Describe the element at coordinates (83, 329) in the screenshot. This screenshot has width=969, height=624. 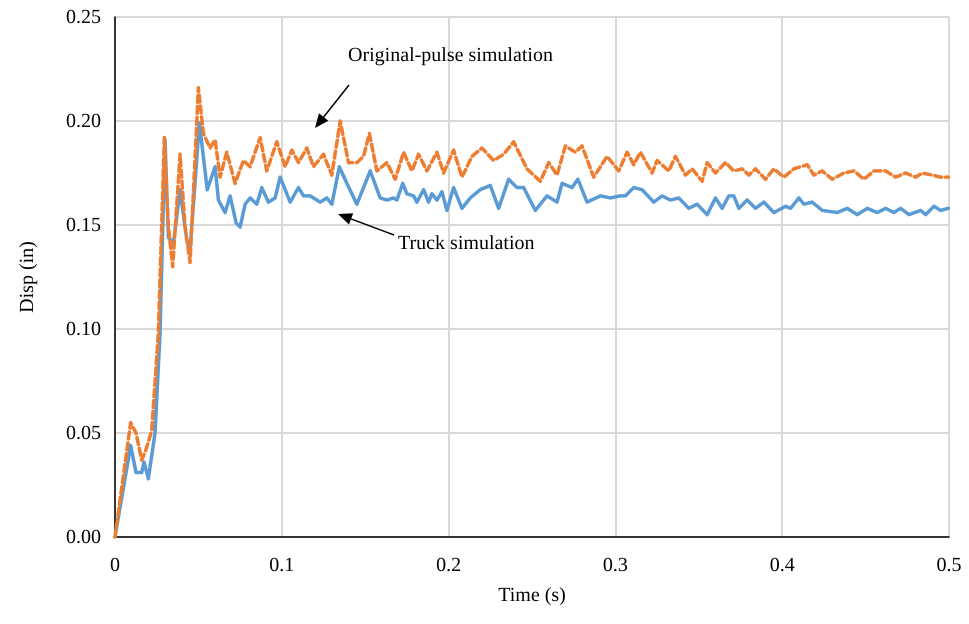
I see `y-tick-label: 0.10` at that location.